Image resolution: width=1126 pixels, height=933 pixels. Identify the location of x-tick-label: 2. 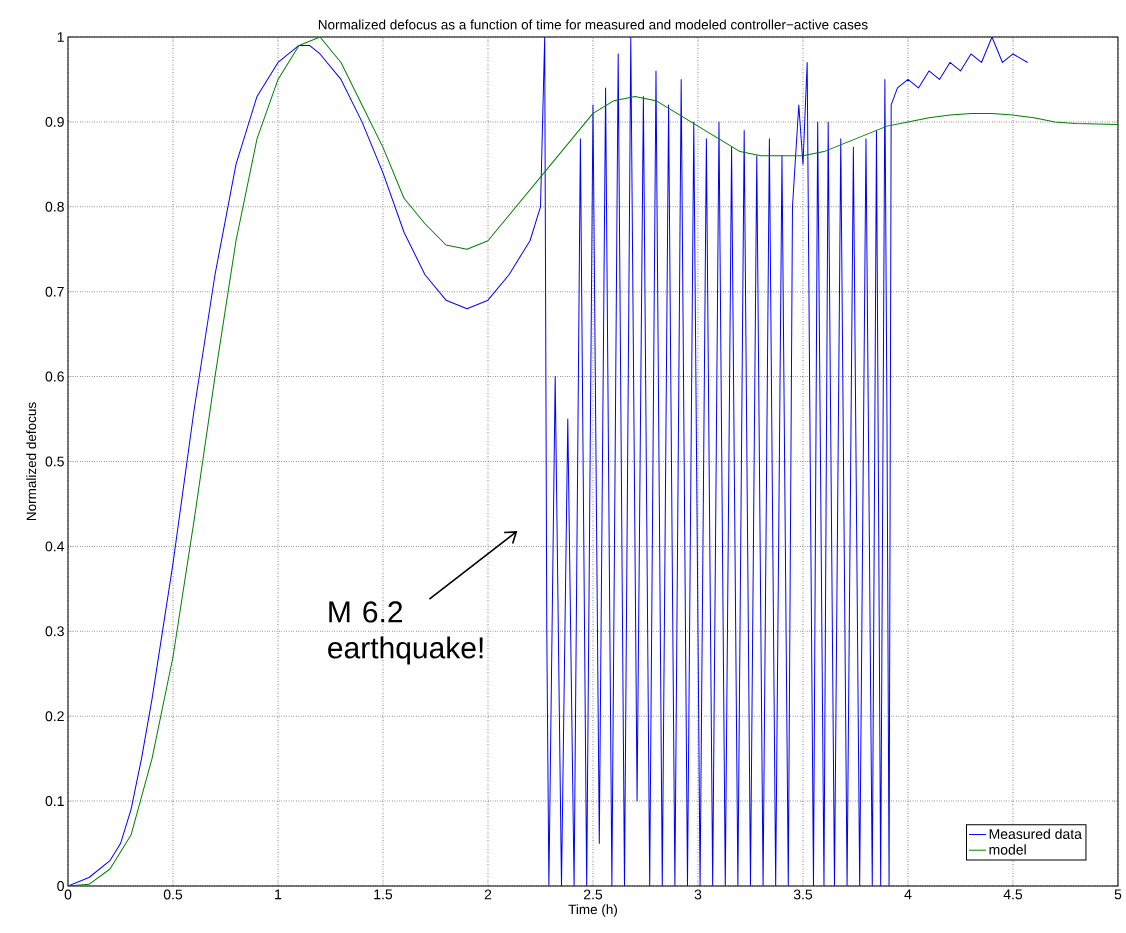
(488, 894).